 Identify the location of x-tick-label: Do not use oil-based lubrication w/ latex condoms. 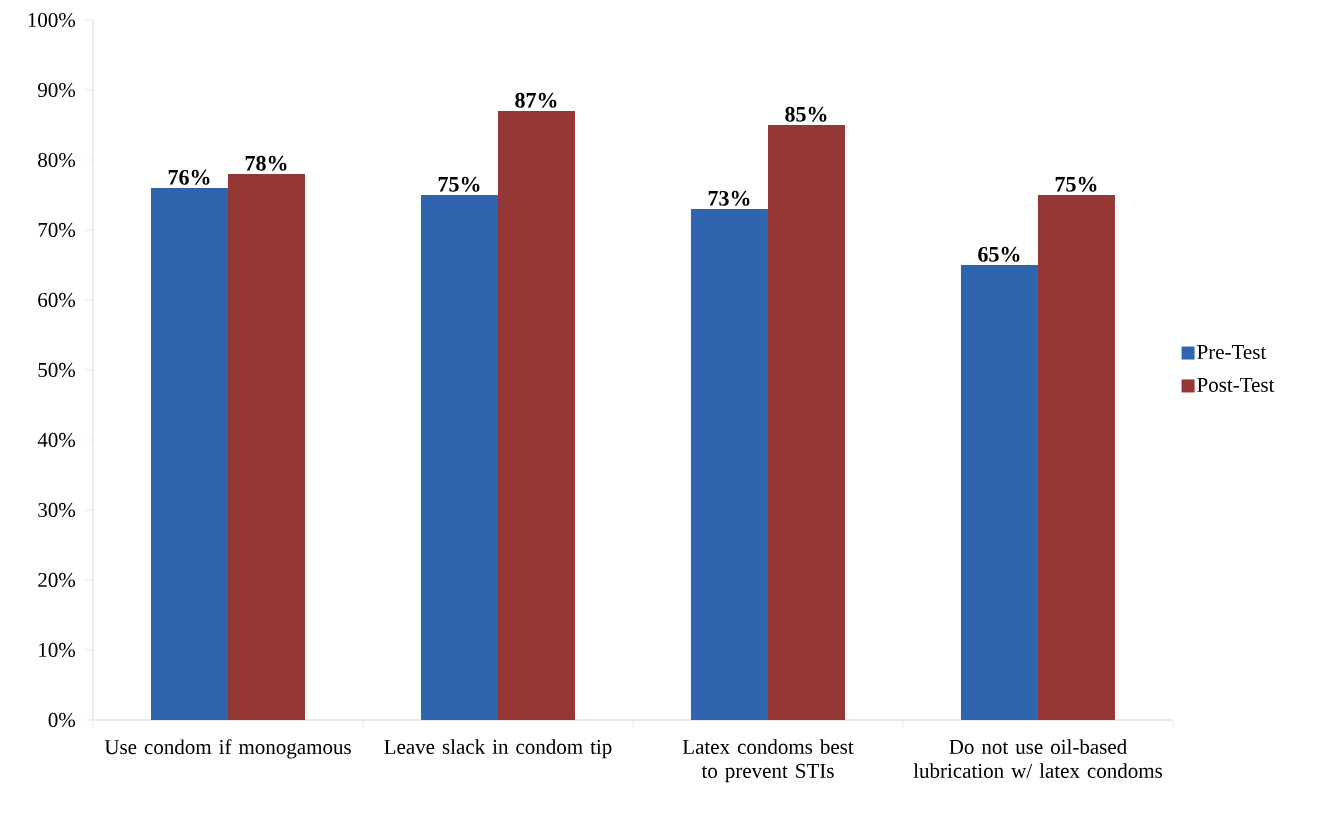
(1038, 758).